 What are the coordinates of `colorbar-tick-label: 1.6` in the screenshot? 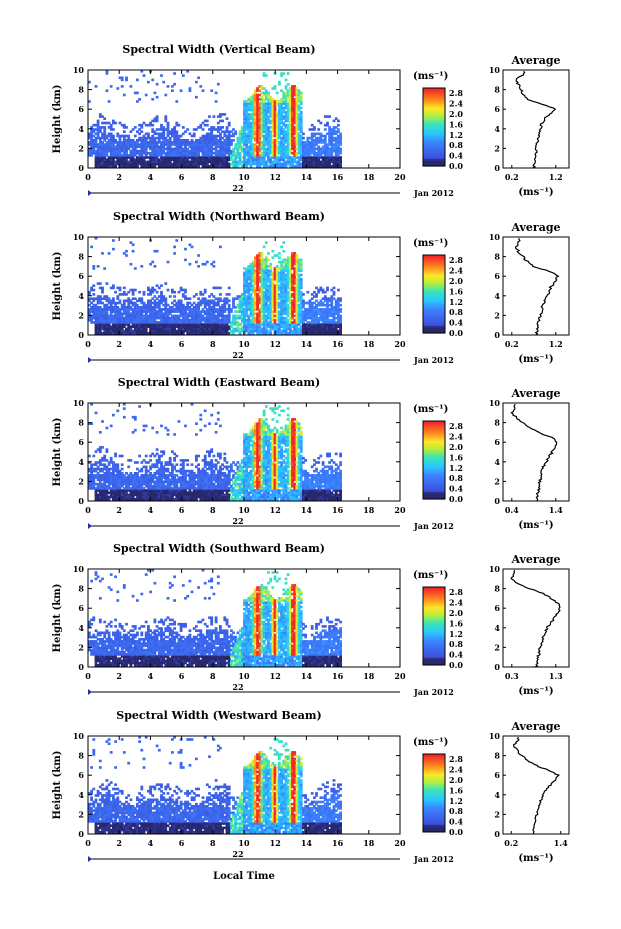 It's located at (456, 291).